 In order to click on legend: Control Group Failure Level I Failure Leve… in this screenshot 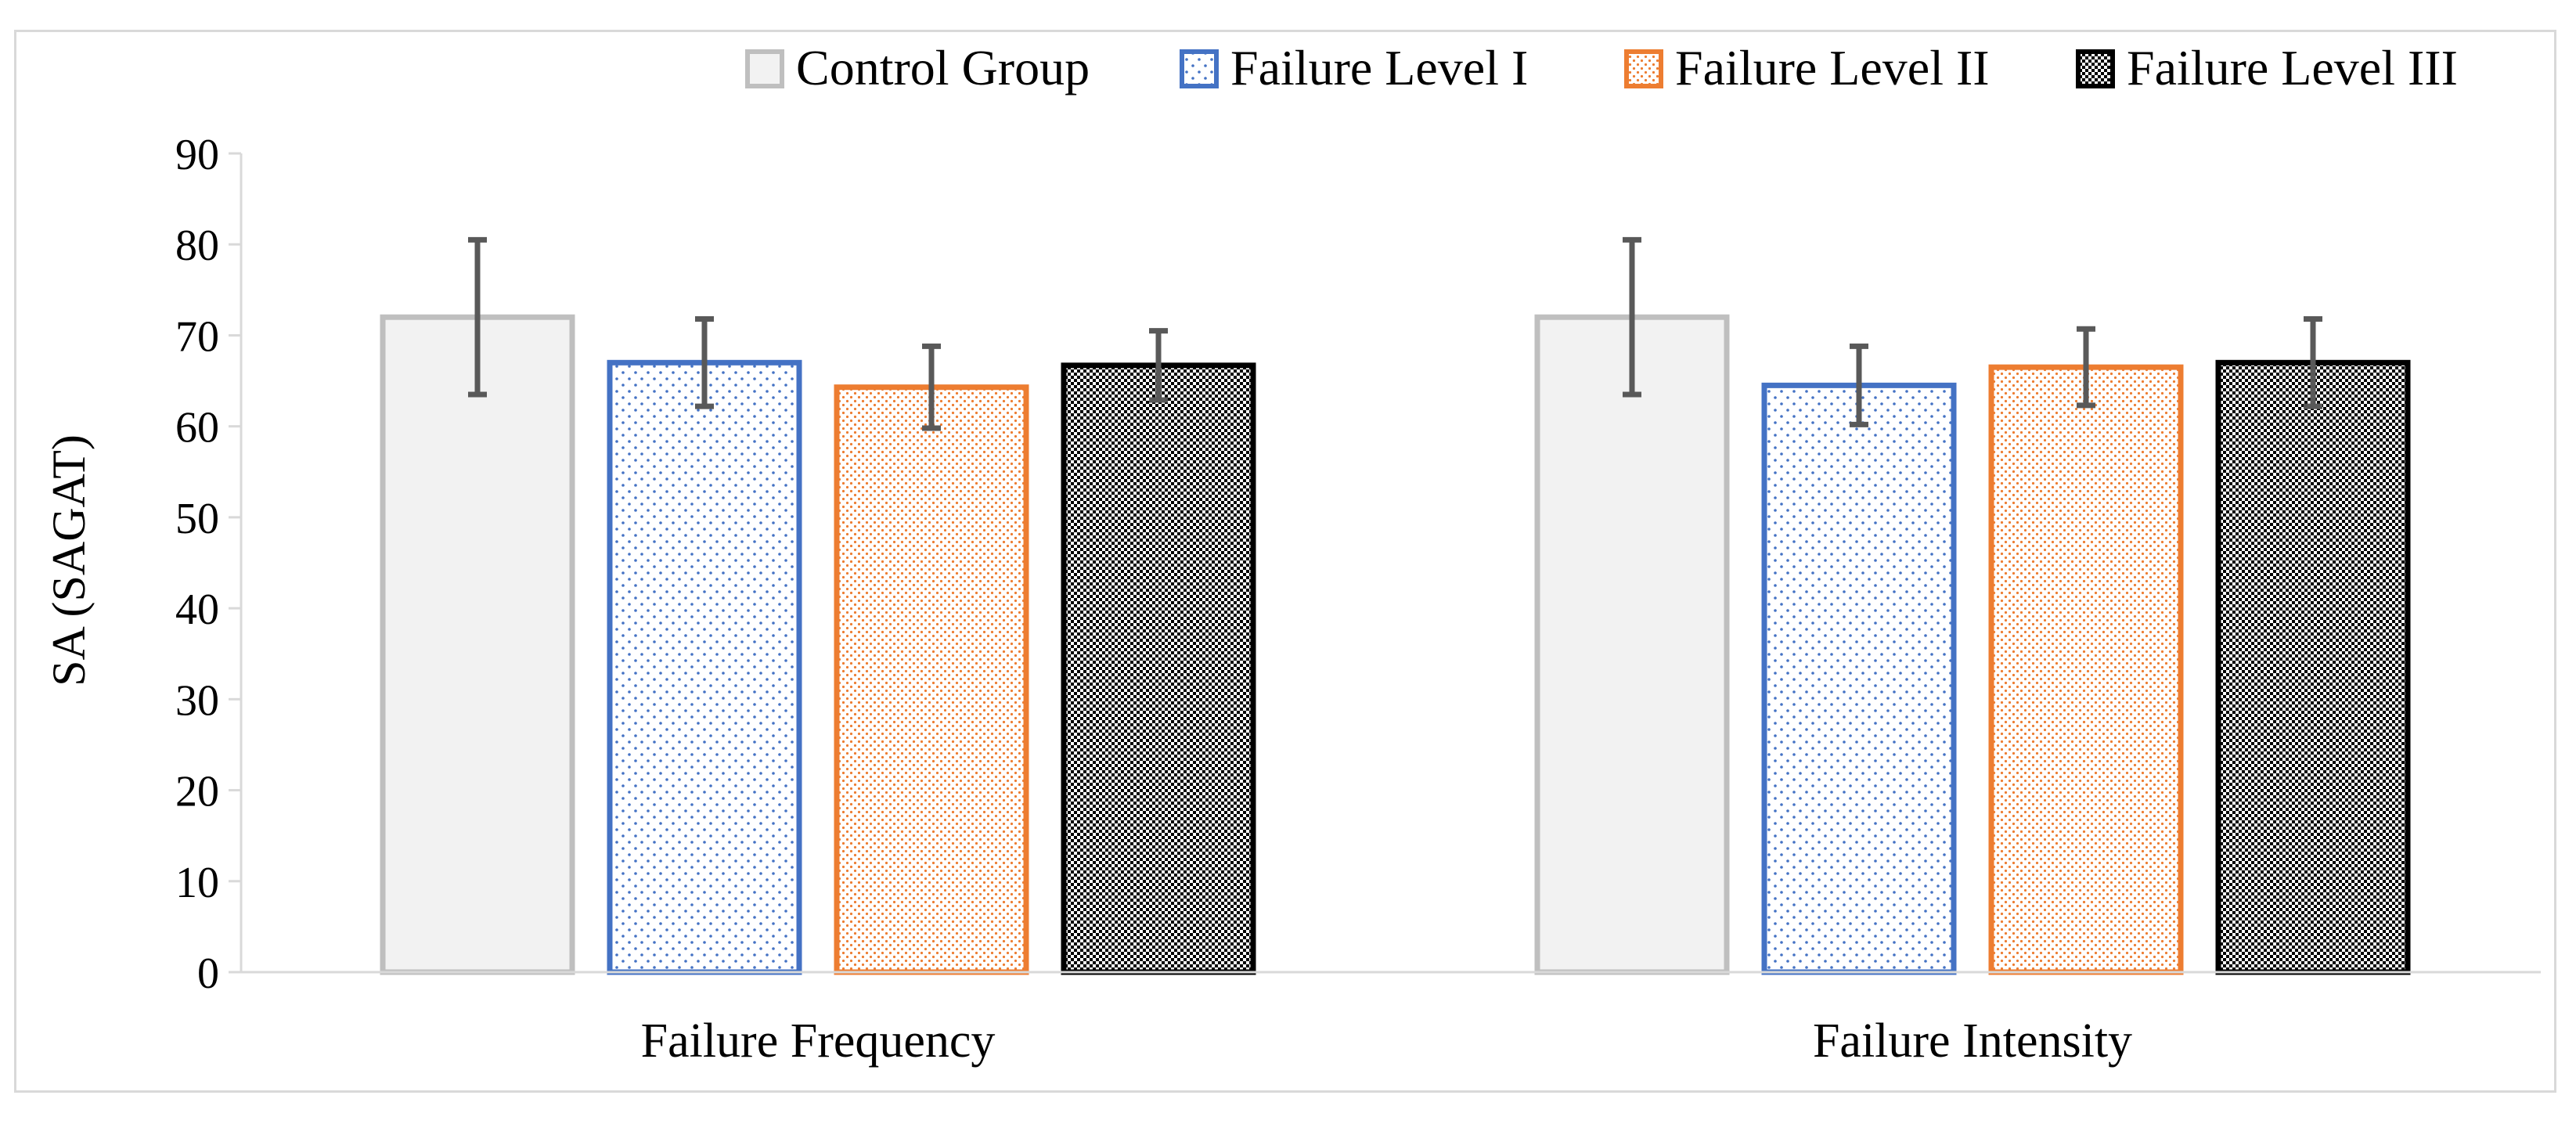, I will do `click(1601, 67)`.